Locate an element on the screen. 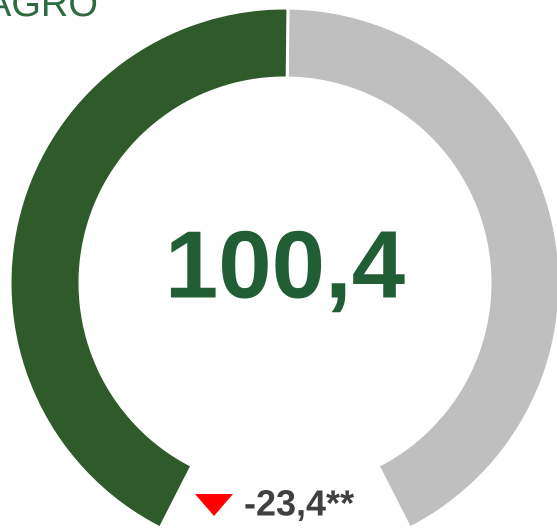 The image size is (557, 530). gauge-value: 100,4 is located at coordinates (285, 264).